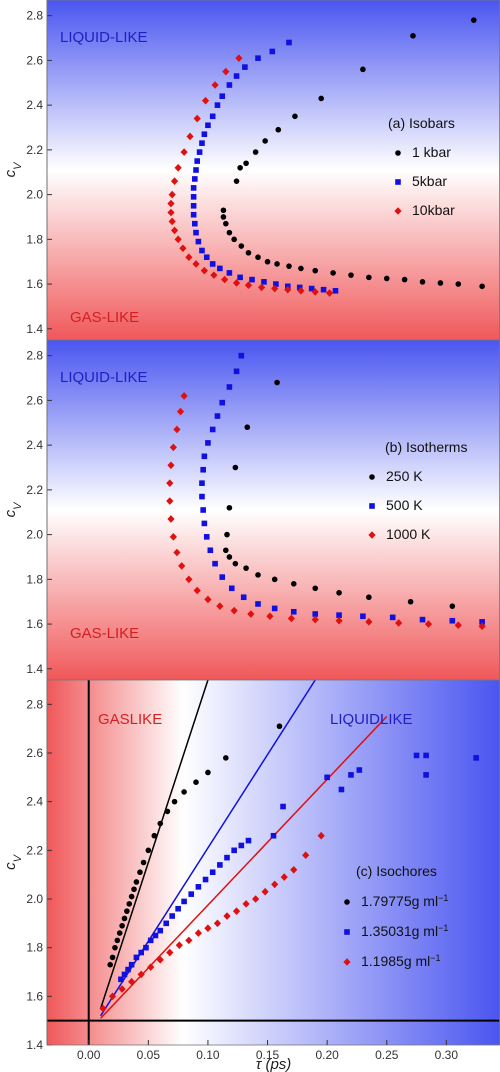  I want to click on y-tick-label: 2.6, so click(34, 753).